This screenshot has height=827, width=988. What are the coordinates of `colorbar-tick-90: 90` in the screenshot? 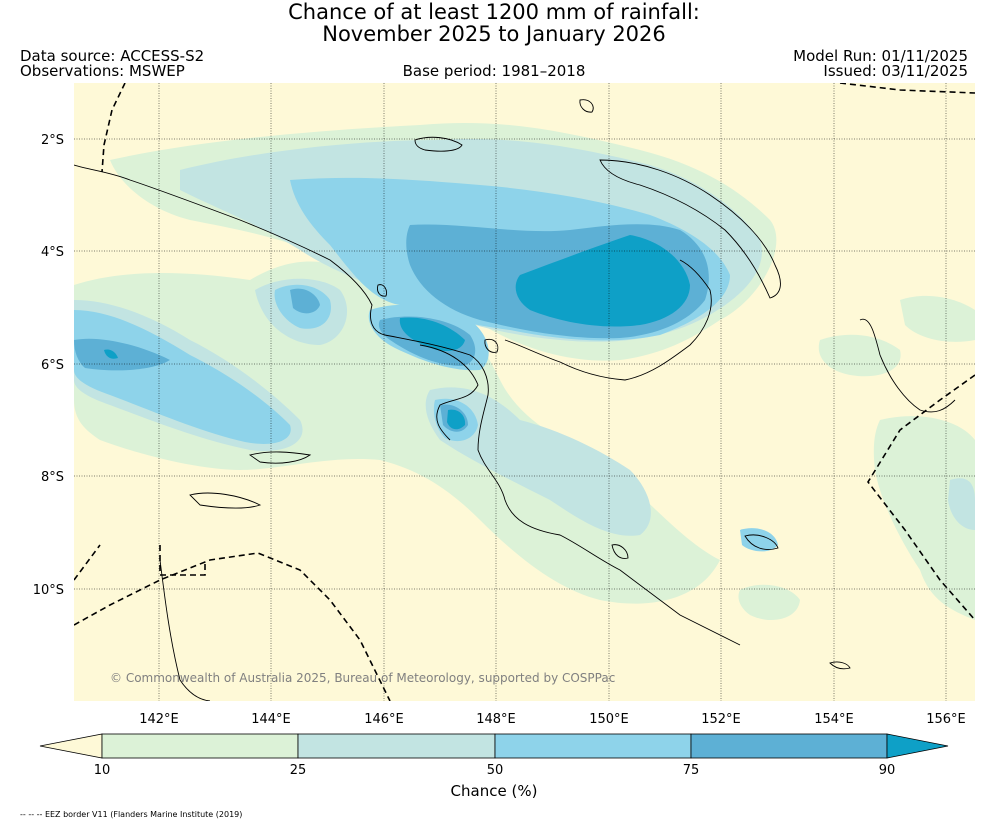 It's located at (887, 770).